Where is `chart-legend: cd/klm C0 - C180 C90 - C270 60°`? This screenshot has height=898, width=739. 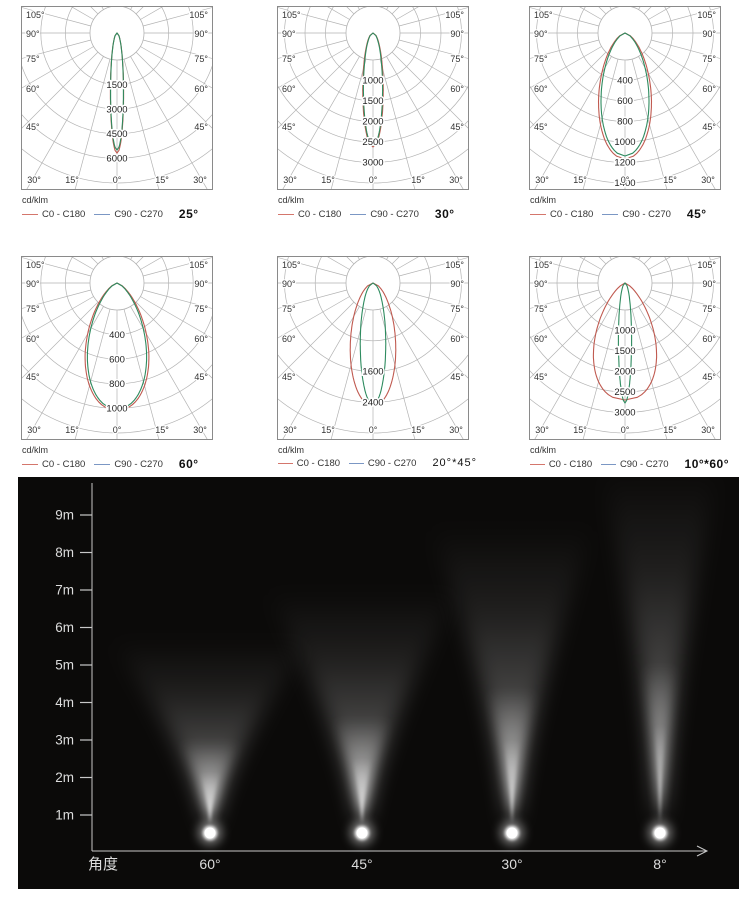
chart-legend: cd/klm C0 - C180 C90 - C270 60° is located at coordinates (121, 458).